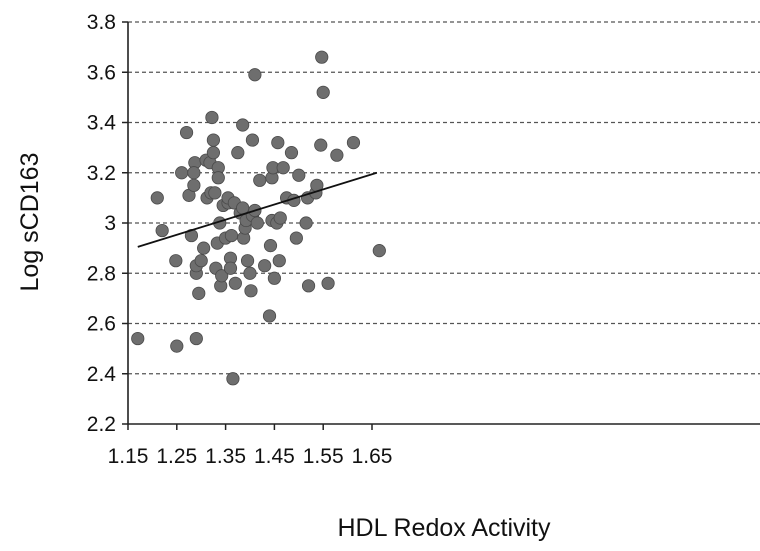  What do you see at coordinates (101, 324) in the screenshot?
I see `y-tick-label: 2.6` at bounding box center [101, 324].